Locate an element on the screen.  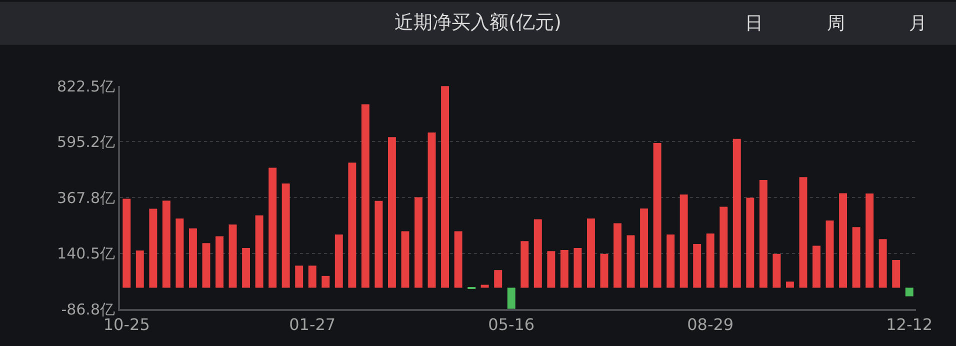
y-tick-label: 140.5亿 is located at coordinates (86, 253).